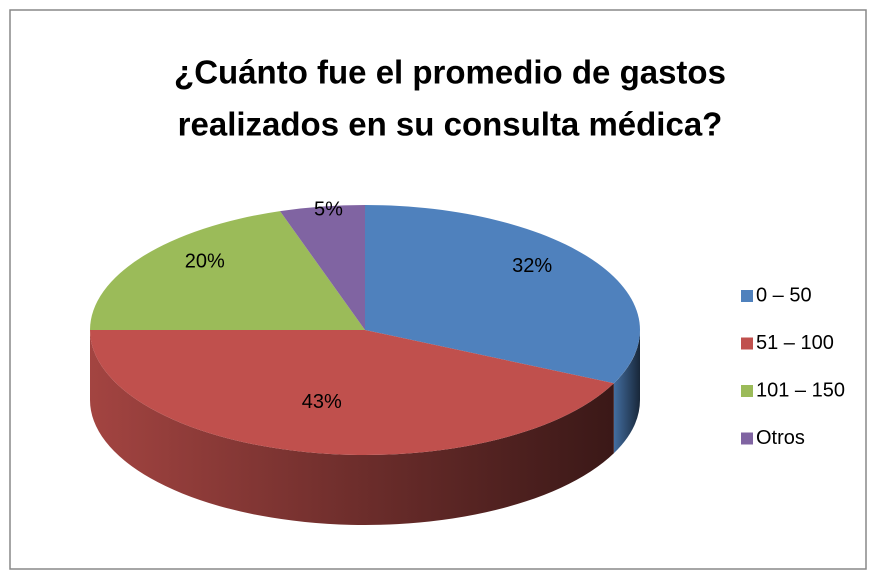  I want to click on legend-label: 101 – 150, so click(800, 390).